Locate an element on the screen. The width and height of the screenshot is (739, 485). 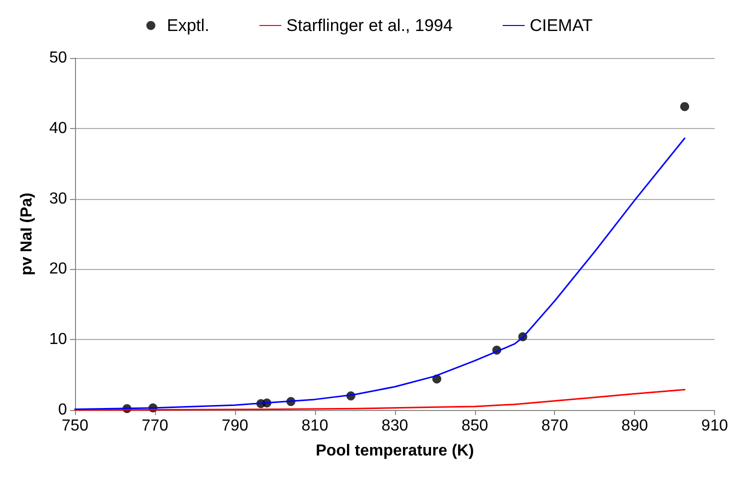
x-tick-label: 750 is located at coordinates (75, 426).